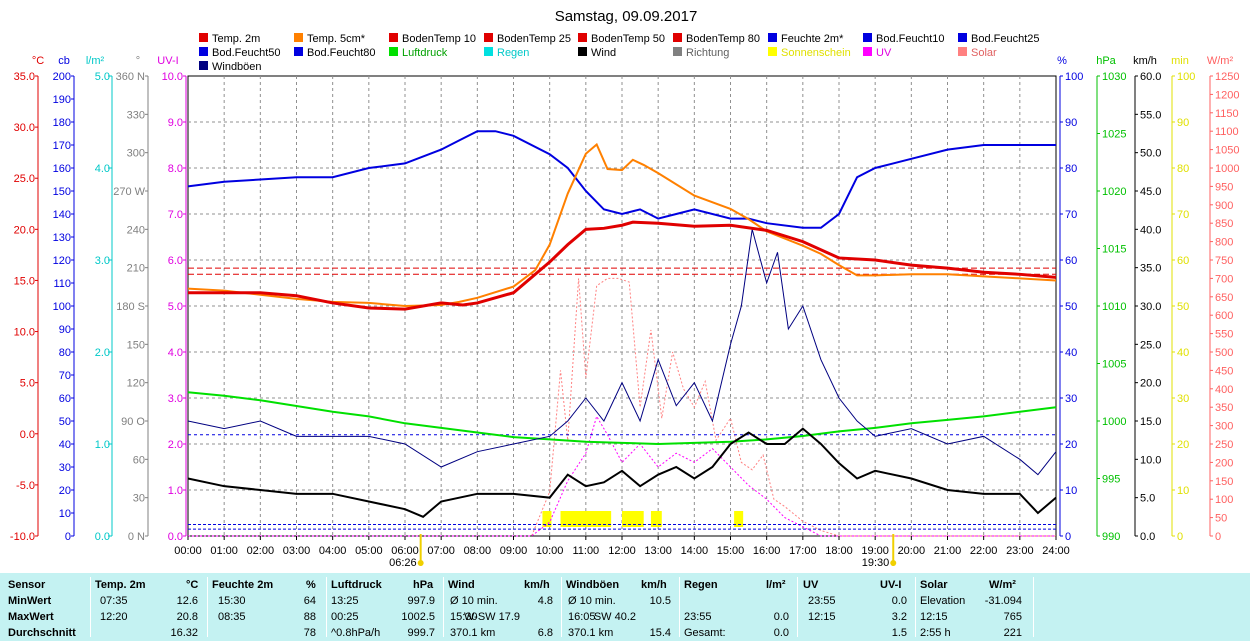 The width and height of the screenshot is (1250, 641). What do you see at coordinates (1111, 537) in the screenshot?
I see `axis-tick-label: 990` at bounding box center [1111, 537].